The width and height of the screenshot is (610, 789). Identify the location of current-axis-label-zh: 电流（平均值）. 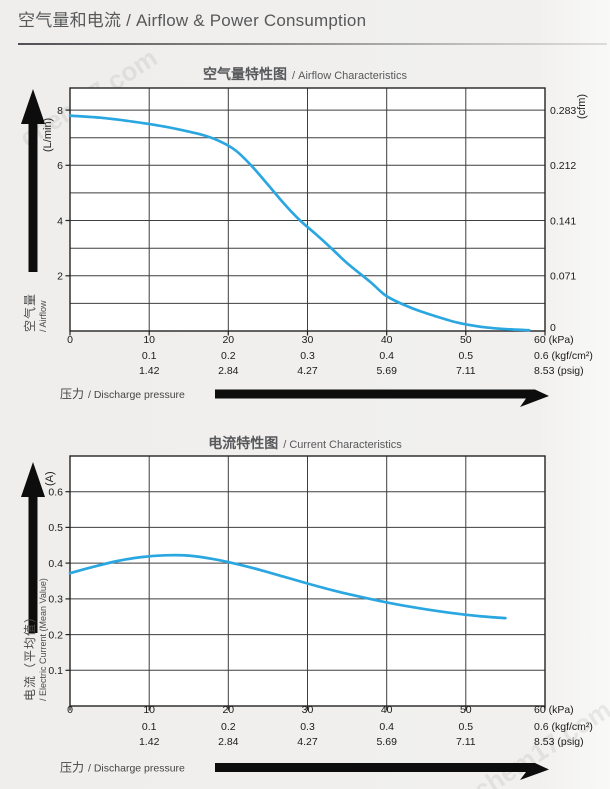
(29, 655).